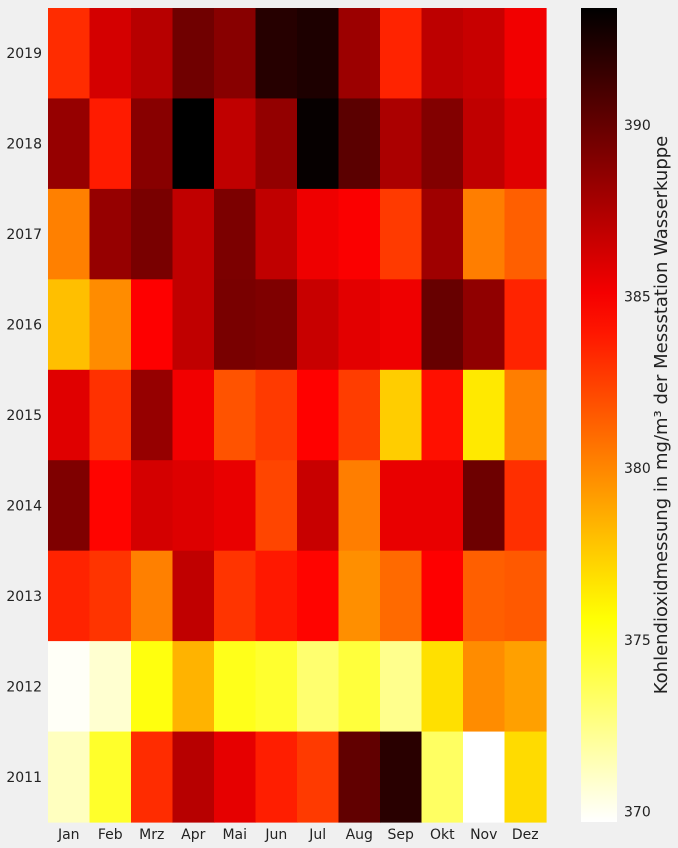 The image size is (678, 848). I want to click on y-tick-label: 2015, so click(24, 416).